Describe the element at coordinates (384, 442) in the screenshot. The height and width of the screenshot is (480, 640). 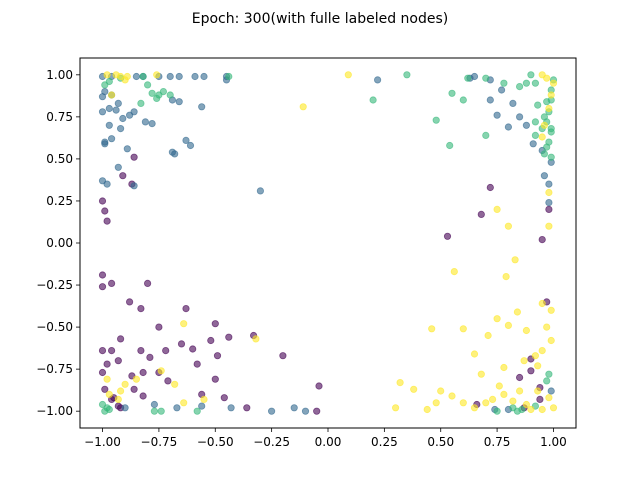
I see `x-tick-label: 0.25` at that location.